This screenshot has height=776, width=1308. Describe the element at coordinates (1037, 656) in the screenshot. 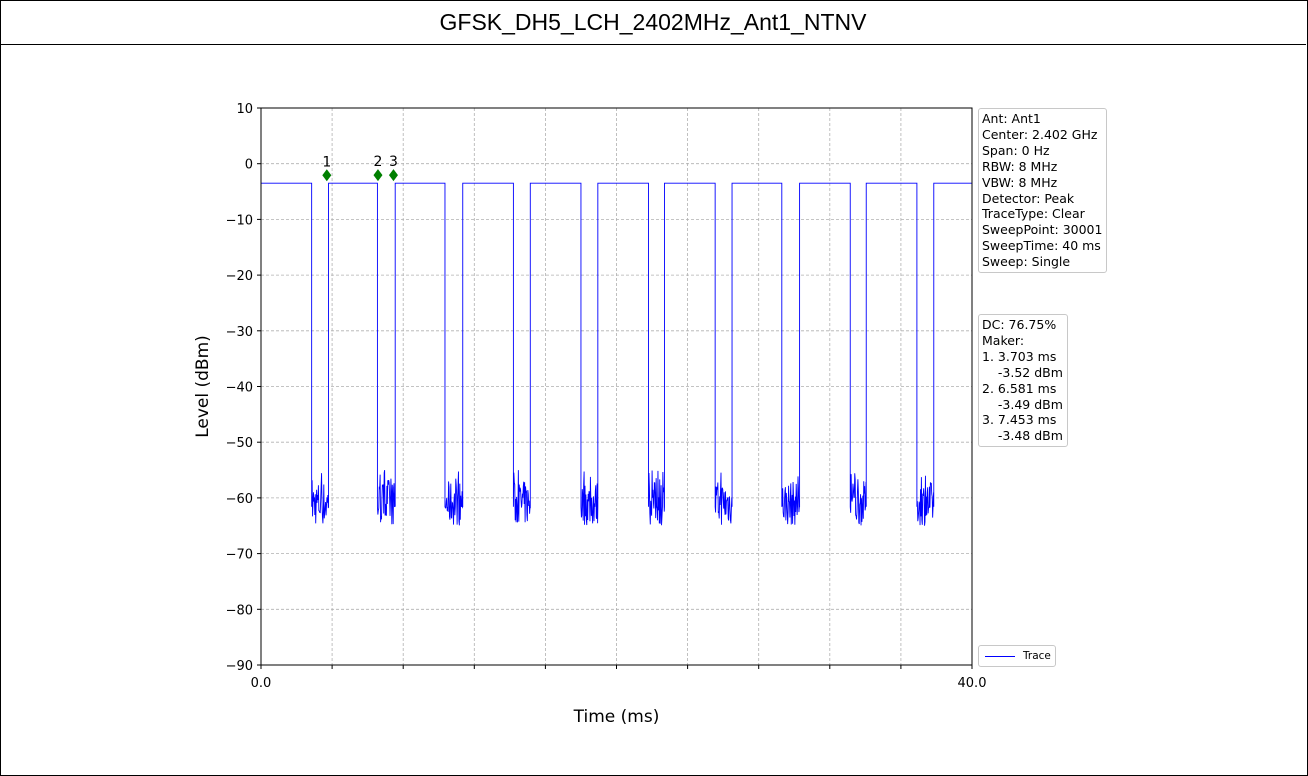

I see `legend-trace-label: Trace` at that location.